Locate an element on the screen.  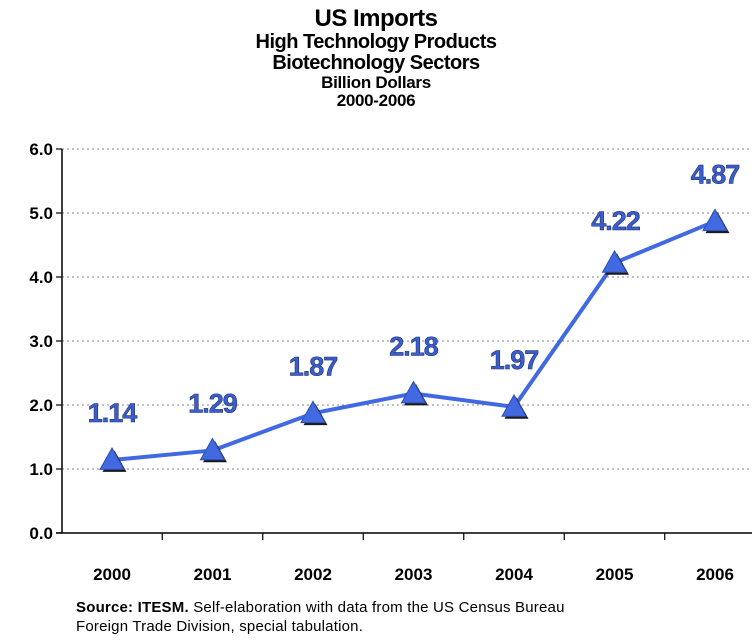
data-label: 1.14 is located at coordinates (113, 413).